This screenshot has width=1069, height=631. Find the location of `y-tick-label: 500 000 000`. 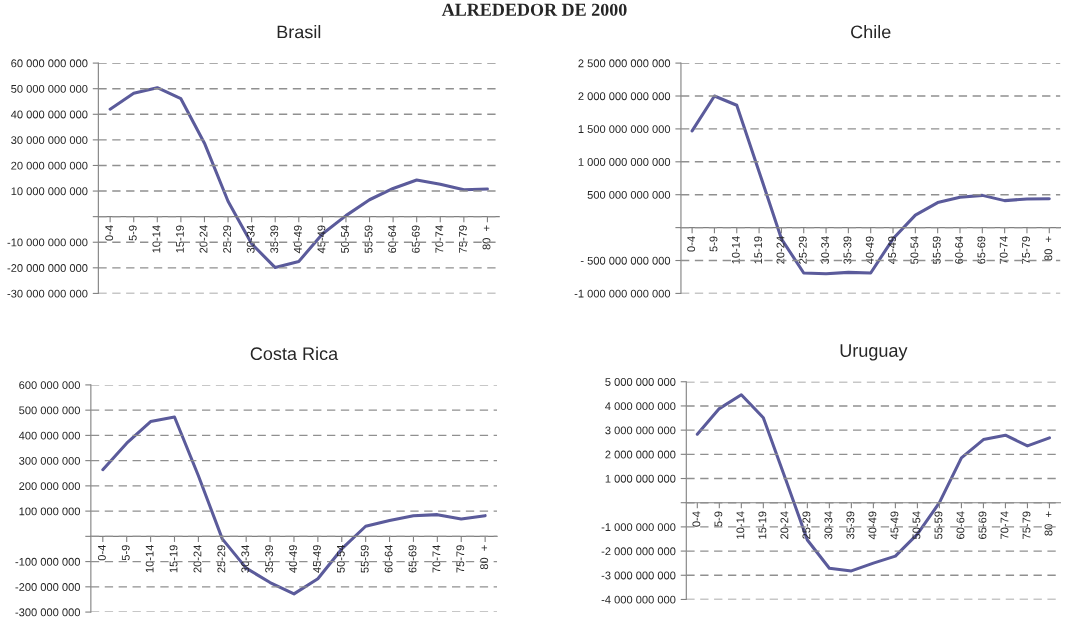

y-tick-label: 500 000 000 is located at coordinates (50, 410).